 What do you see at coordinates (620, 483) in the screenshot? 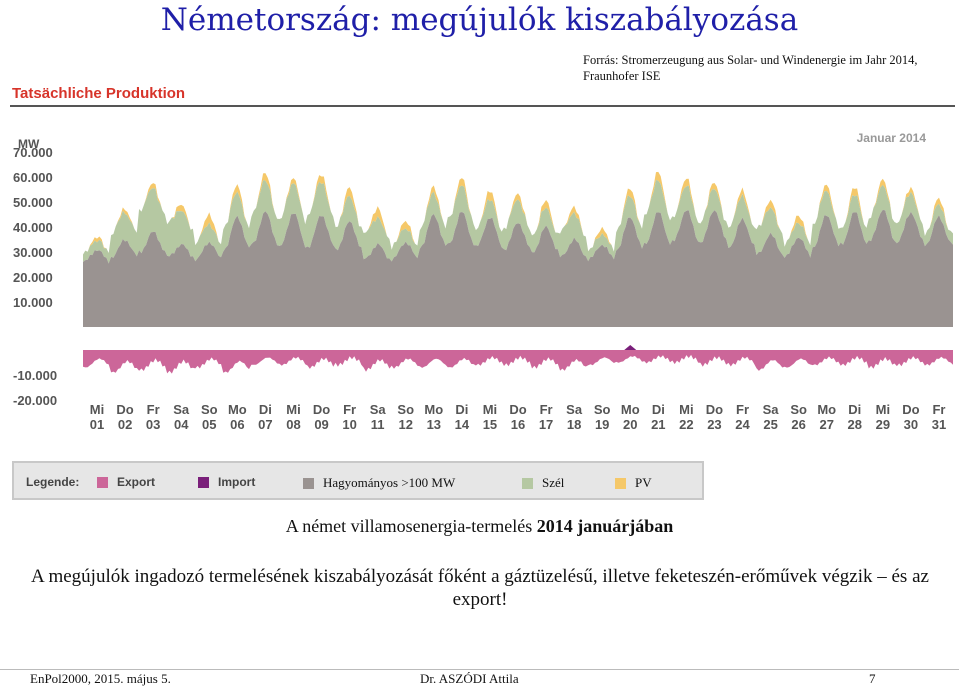
I see `legend-swatch-pv` at bounding box center [620, 483].